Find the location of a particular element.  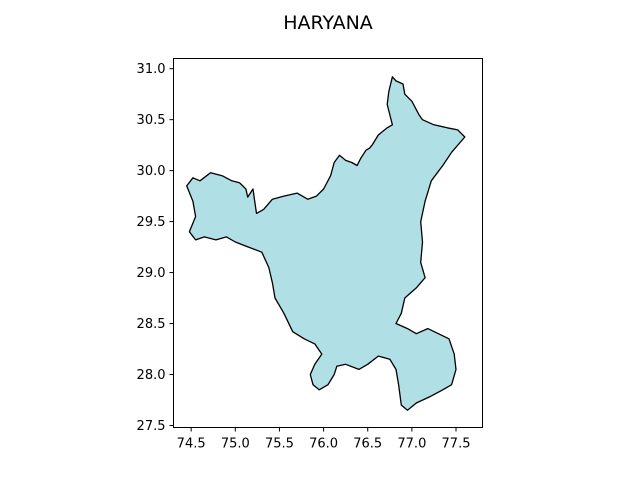

y-tick-label: 28.0 is located at coordinates (151, 375).